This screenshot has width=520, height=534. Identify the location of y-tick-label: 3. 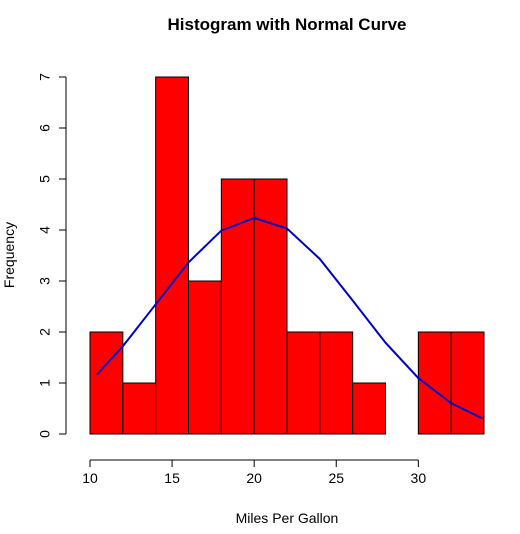
(45, 281).